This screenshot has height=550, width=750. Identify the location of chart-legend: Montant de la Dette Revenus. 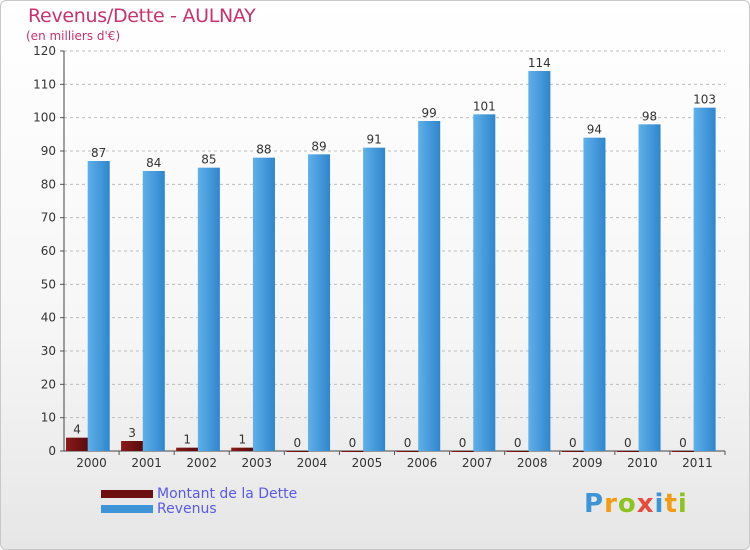
(199, 502).